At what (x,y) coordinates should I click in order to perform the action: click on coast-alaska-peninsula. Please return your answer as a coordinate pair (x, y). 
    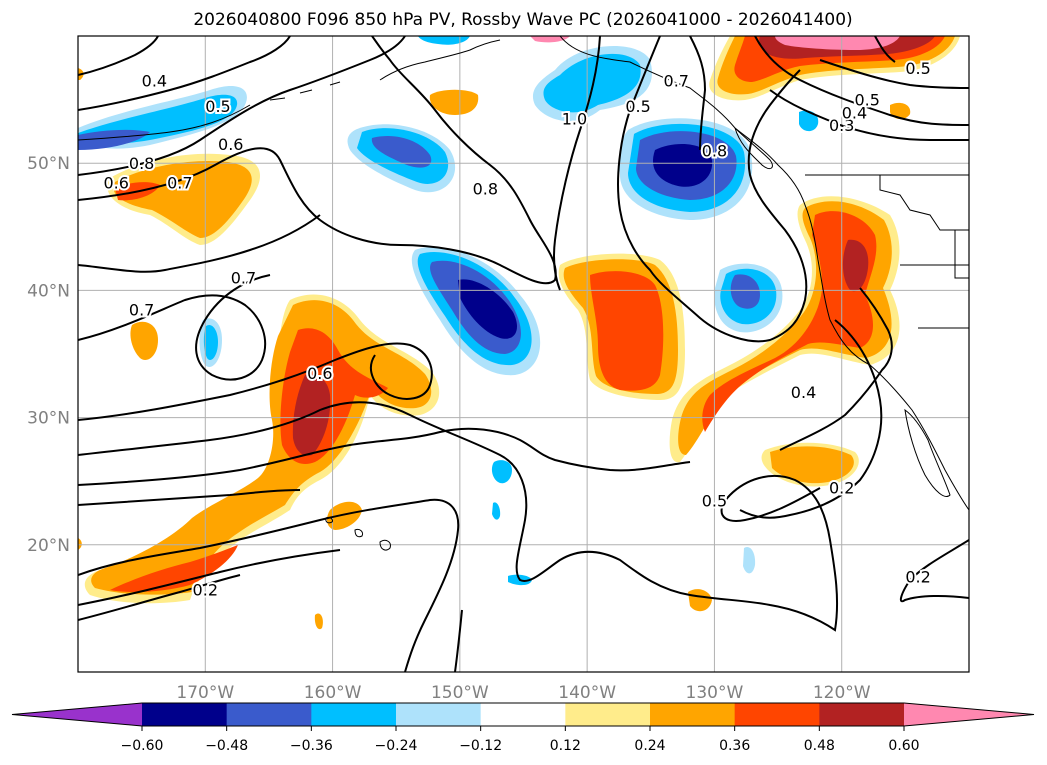
    Looking at the image, I should click on (440, 60).